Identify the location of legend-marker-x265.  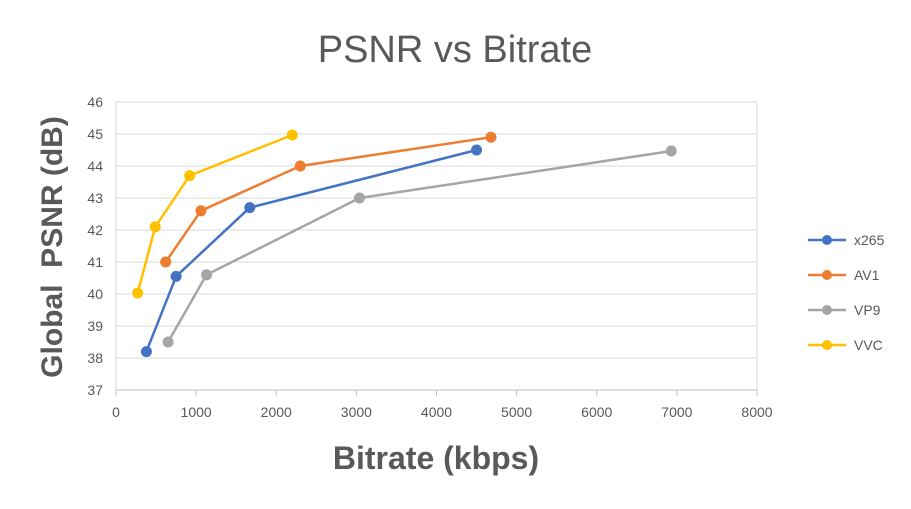
(827, 240).